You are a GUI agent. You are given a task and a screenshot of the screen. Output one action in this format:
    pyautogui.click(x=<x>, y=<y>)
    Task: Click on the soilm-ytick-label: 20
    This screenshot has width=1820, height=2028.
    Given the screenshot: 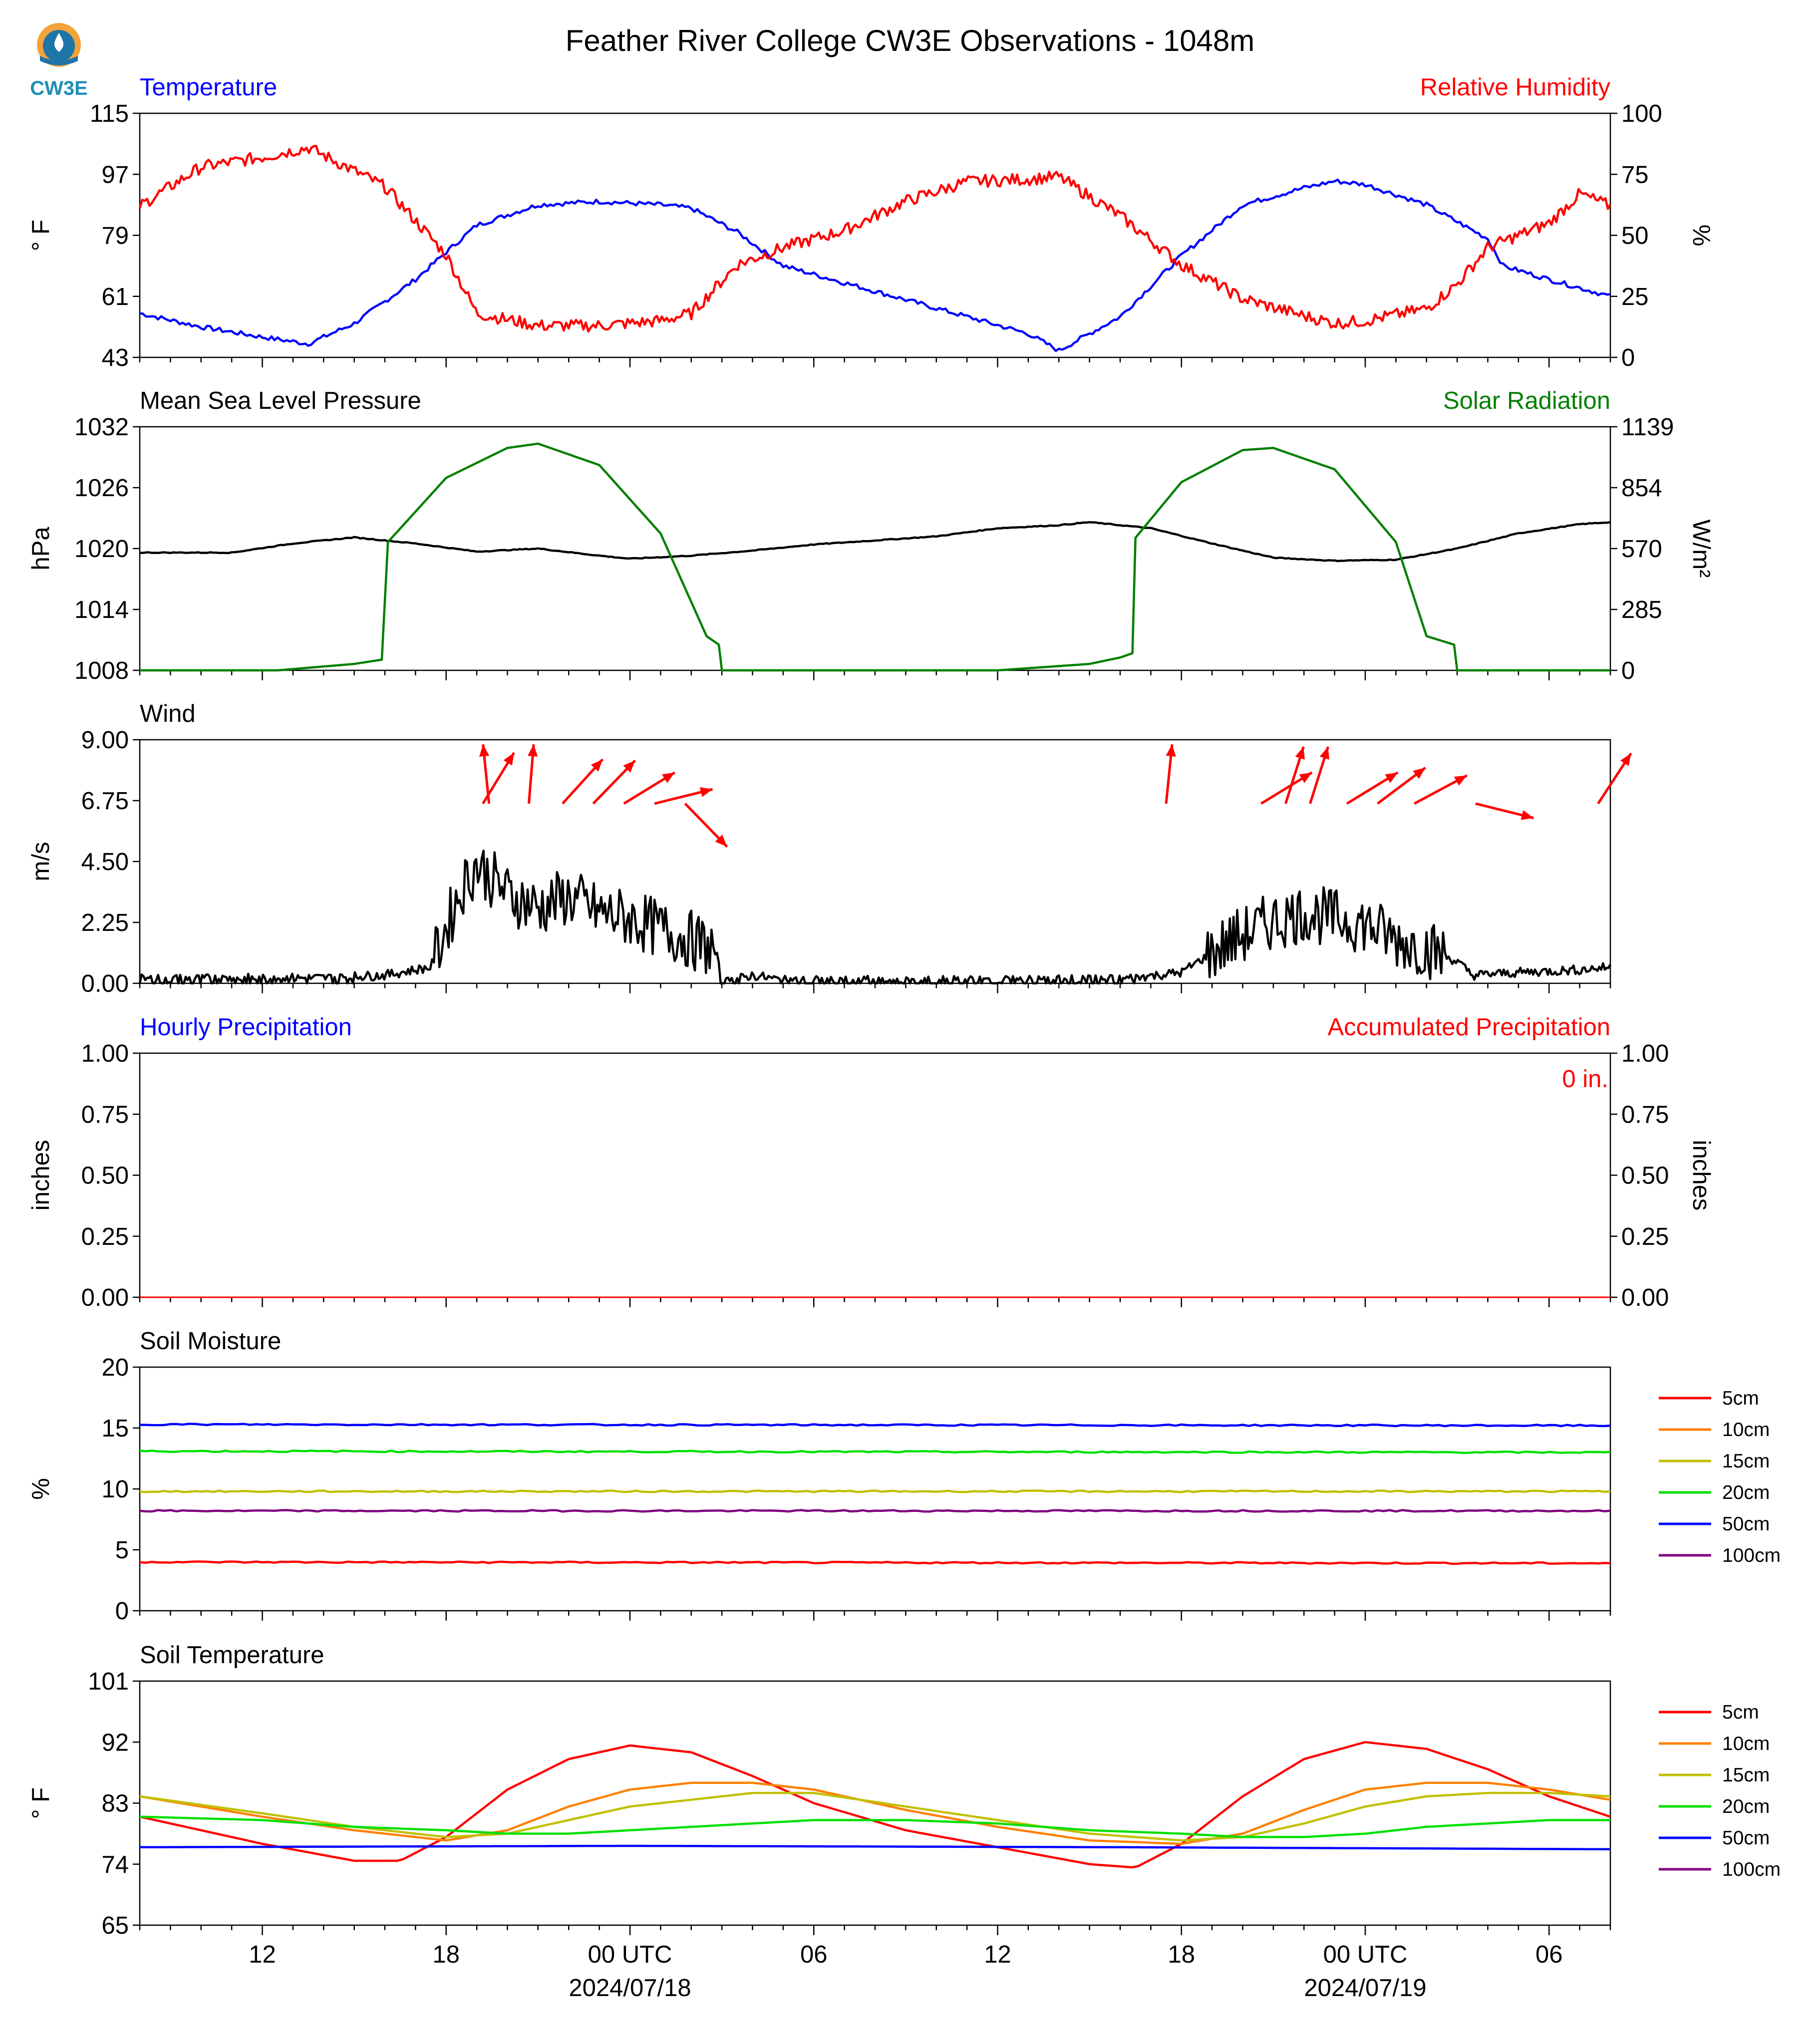 What is the action you would take?
    pyautogui.click(x=115, y=1367)
    